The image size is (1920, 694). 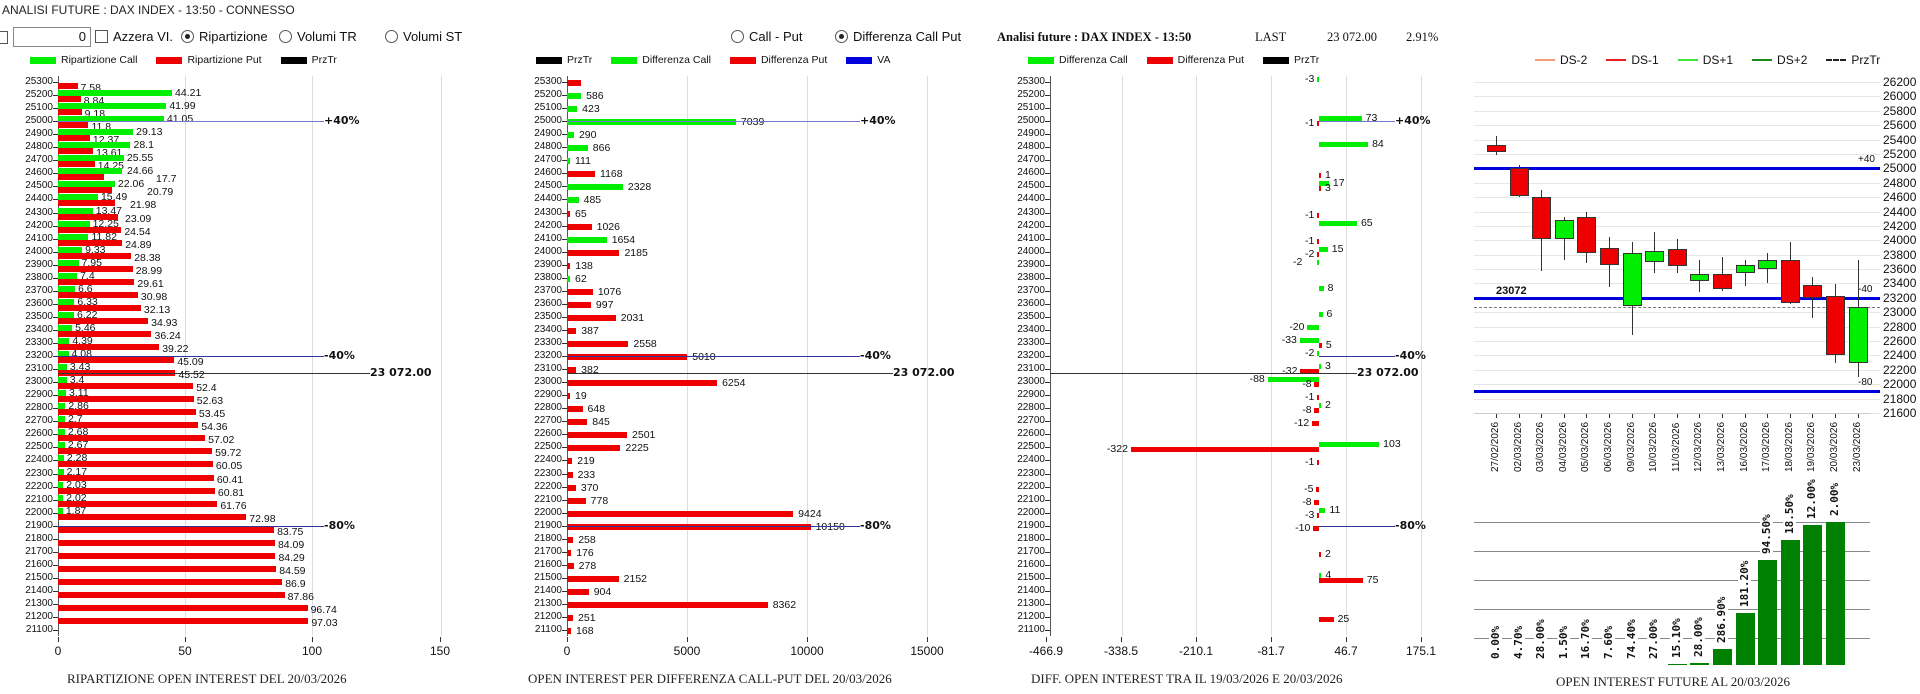 What do you see at coordinates (39, 134) in the screenshot?
I see `strike-label: 24900` at bounding box center [39, 134].